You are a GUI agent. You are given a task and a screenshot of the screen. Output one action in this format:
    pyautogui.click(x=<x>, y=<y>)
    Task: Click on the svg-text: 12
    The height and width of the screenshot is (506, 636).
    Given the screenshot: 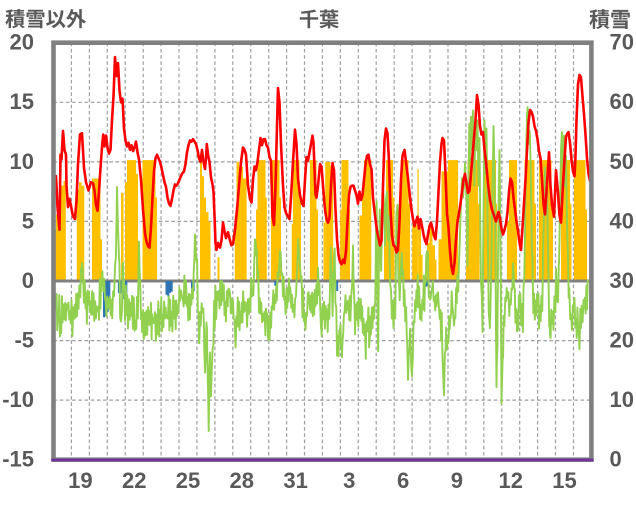 What is the action you would take?
    pyautogui.click(x=510, y=480)
    